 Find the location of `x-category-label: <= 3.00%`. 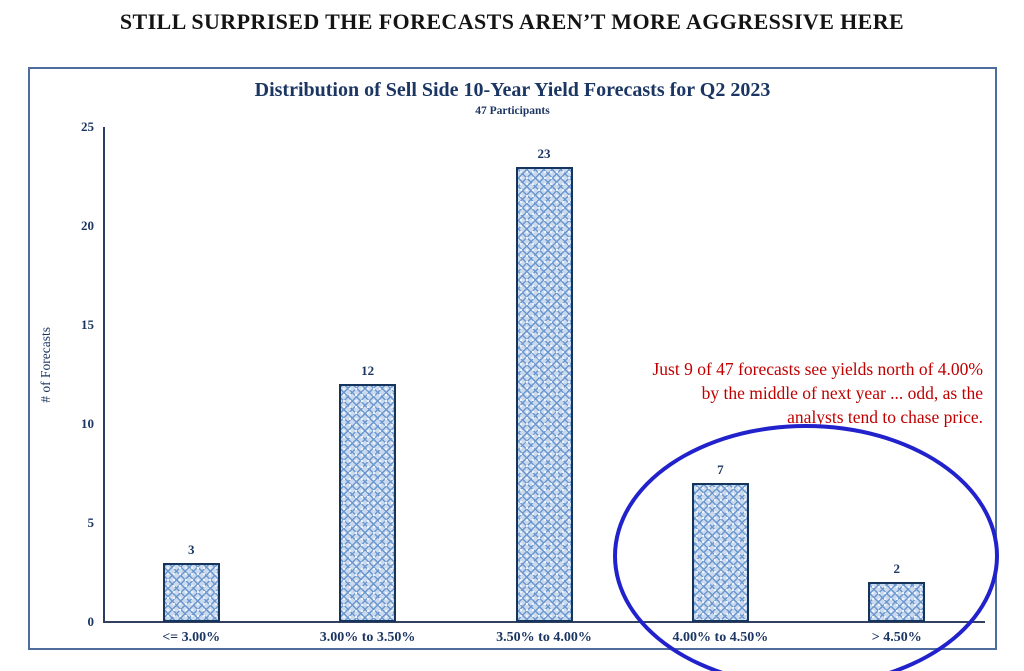

x-category-label: <= 3.00% is located at coordinates (191, 637).